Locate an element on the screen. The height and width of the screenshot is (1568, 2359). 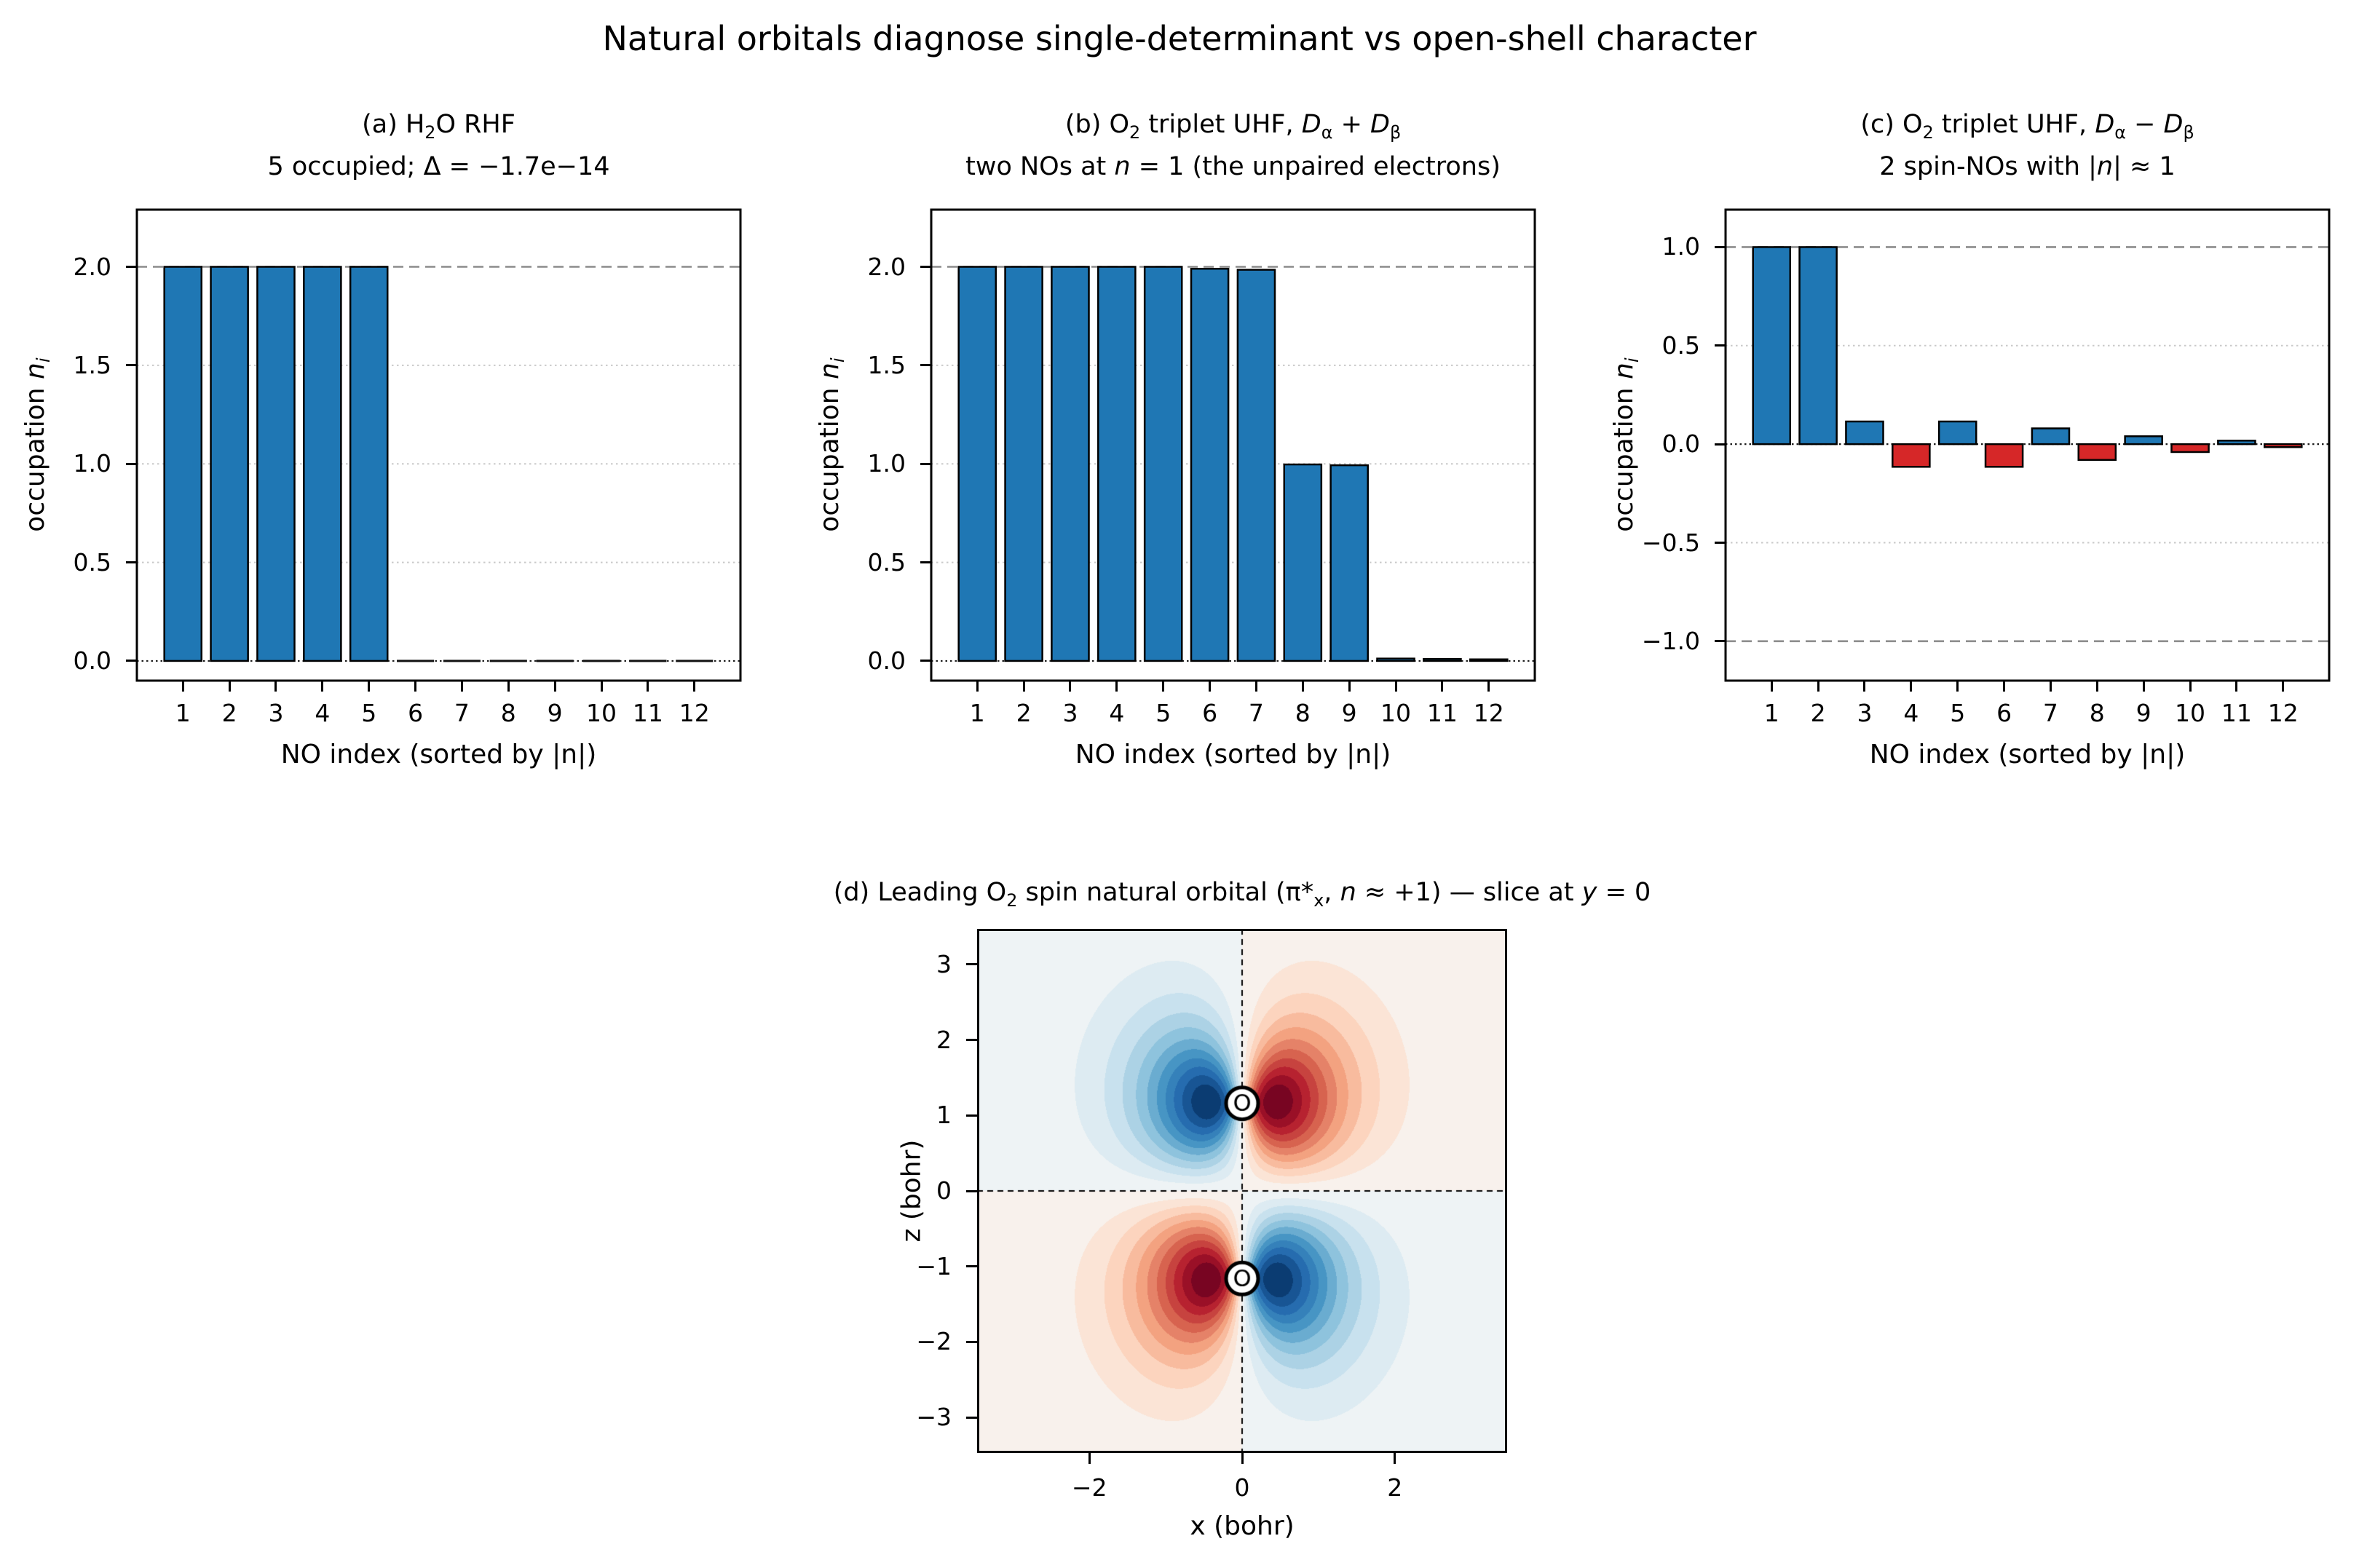
panel-b-title-line1: (b) O2 triplet UHF, Dα + Dβ is located at coordinates (1233, 127).